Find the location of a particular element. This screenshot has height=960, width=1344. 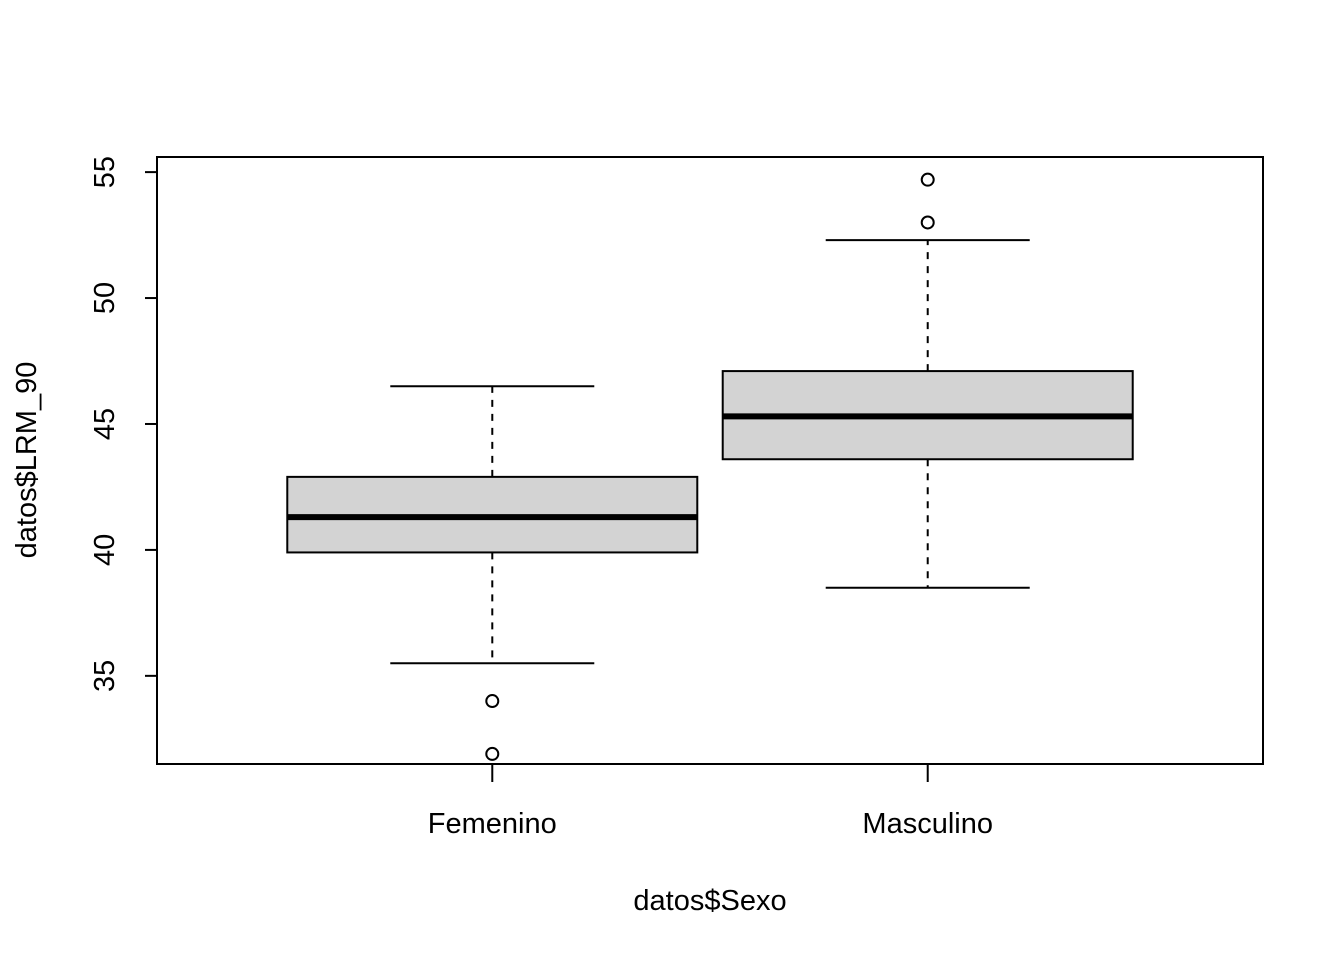

y-tick-label: 35 is located at coordinates (105, 676).